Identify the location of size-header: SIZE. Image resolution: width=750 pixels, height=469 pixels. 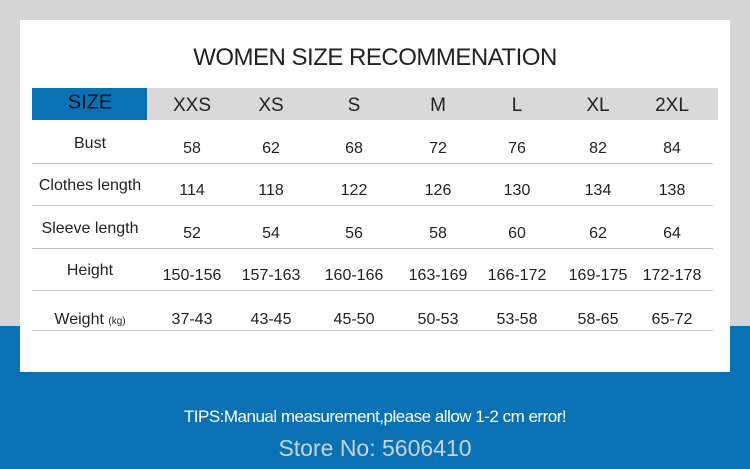
(90, 102).